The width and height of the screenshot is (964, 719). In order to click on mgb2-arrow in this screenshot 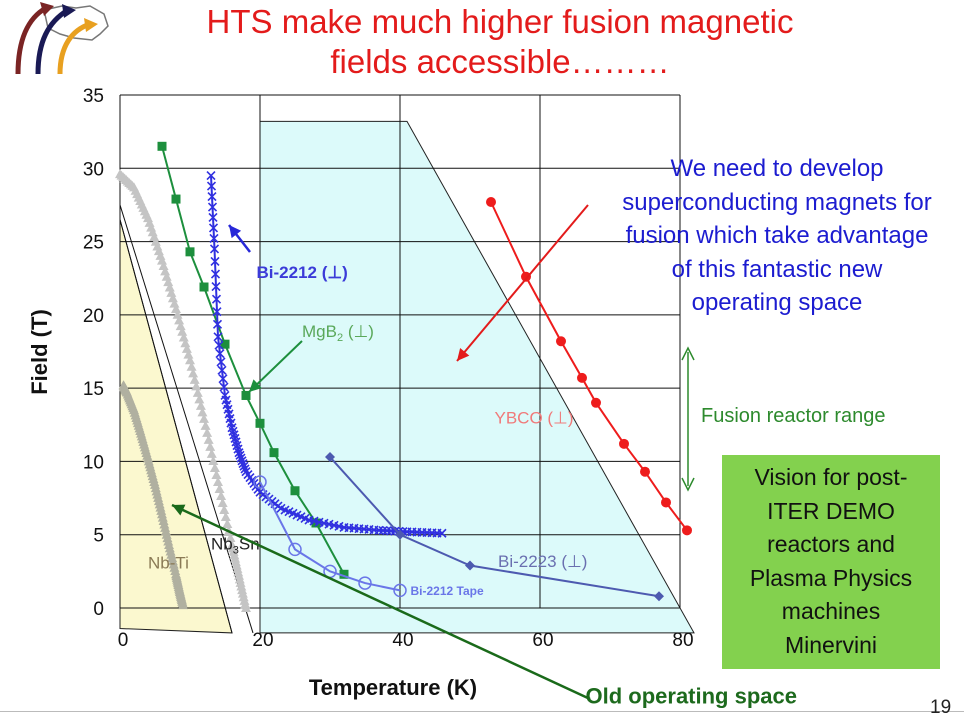, I will do `click(275, 366)`.